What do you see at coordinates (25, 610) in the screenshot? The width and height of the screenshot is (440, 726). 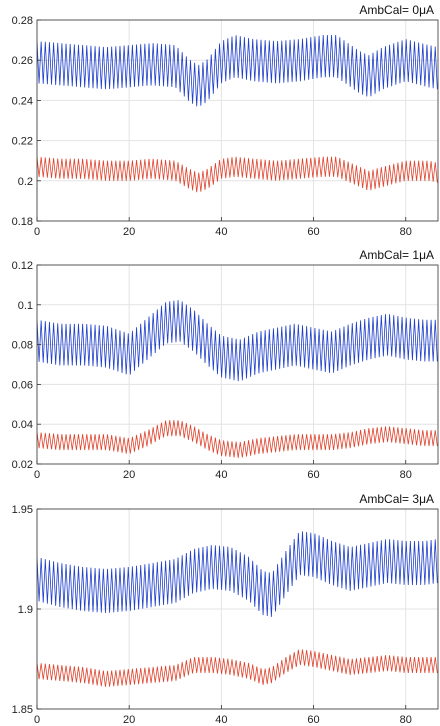 I see `y-tick-label: 1.9` at bounding box center [25, 610].